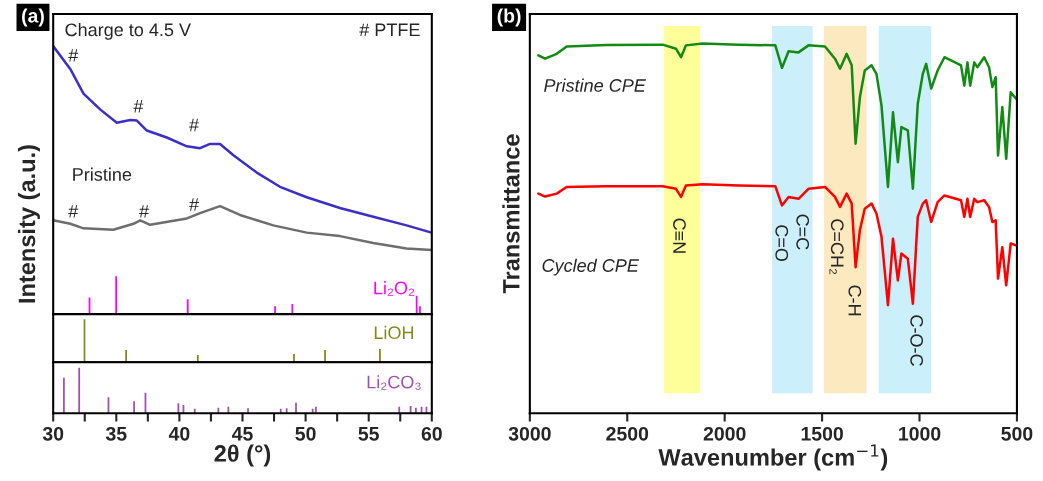 The height and width of the screenshot is (481, 1043). I want to click on x-tick-label: 2500, so click(627, 433).